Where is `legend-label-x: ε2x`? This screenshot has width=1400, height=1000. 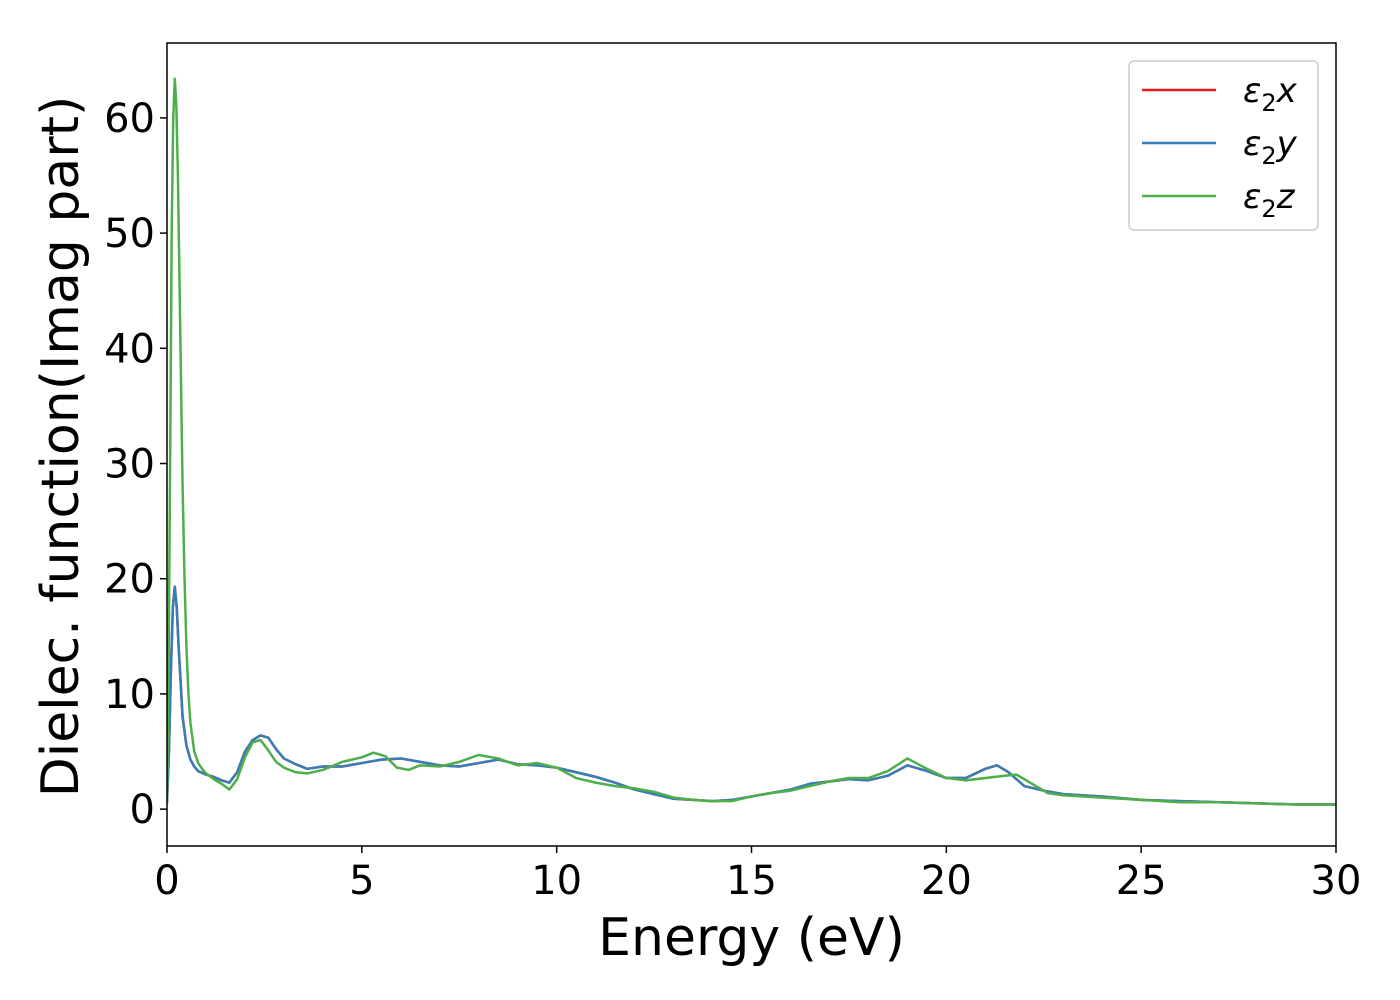 legend-label-x: ε2x is located at coordinates (1270, 94).